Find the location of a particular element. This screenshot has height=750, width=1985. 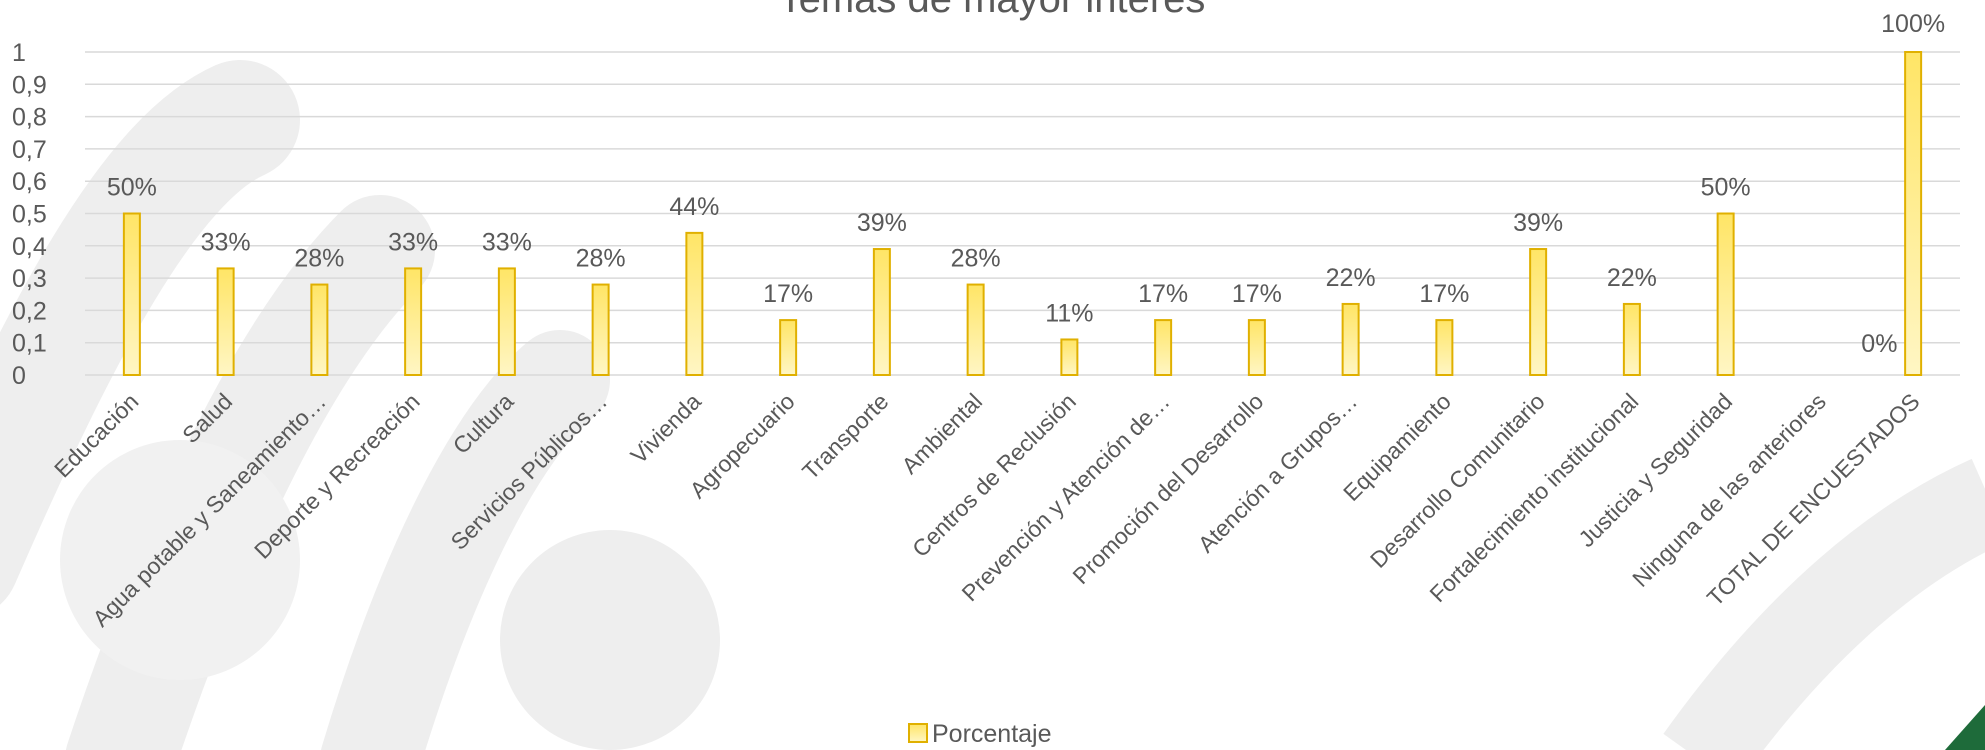

y-tick-label: 0,1 is located at coordinates (29, 344).